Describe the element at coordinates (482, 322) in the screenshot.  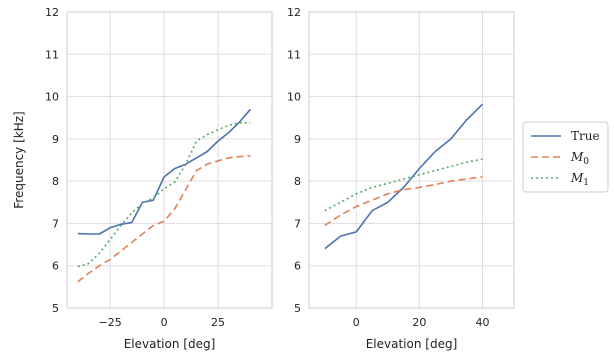
I see `x-tick-label: 40` at that location.